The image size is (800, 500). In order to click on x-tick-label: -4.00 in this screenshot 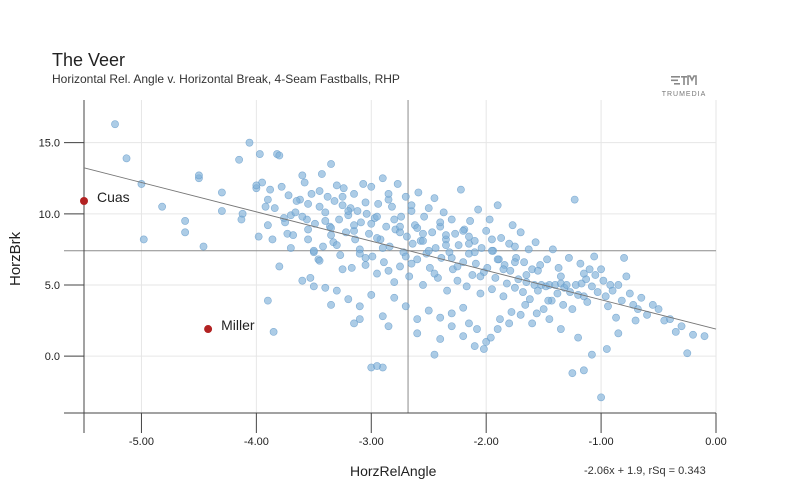, I will do `click(256, 442)`.